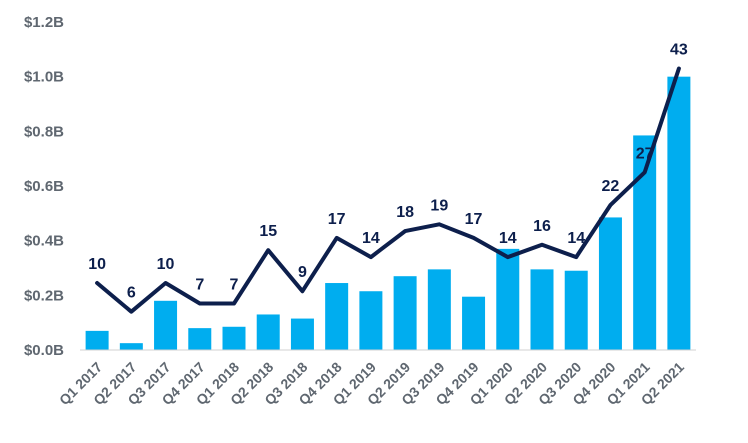  I want to click on data-label: 15, so click(268, 231).